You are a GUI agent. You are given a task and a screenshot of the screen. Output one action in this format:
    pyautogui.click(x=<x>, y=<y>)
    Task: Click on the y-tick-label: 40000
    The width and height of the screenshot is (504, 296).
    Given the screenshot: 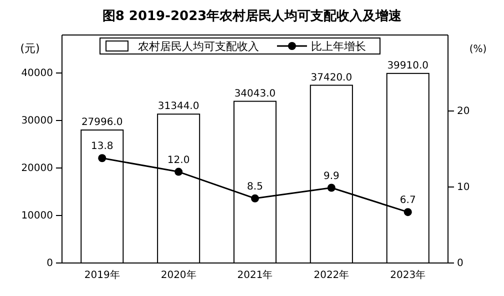 What is the action you would take?
    pyautogui.click(x=37, y=74)
    